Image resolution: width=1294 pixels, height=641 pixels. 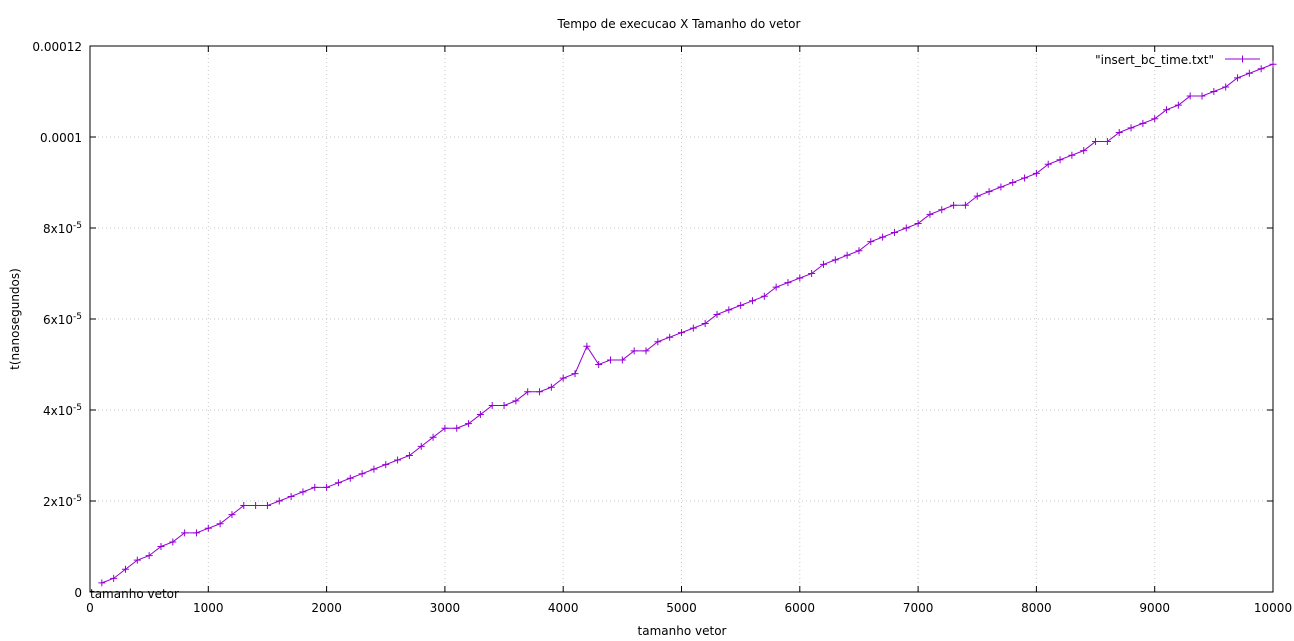 What do you see at coordinates (1242, 59) in the screenshot?
I see `legend-marker` at bounding box center [1242, 59].